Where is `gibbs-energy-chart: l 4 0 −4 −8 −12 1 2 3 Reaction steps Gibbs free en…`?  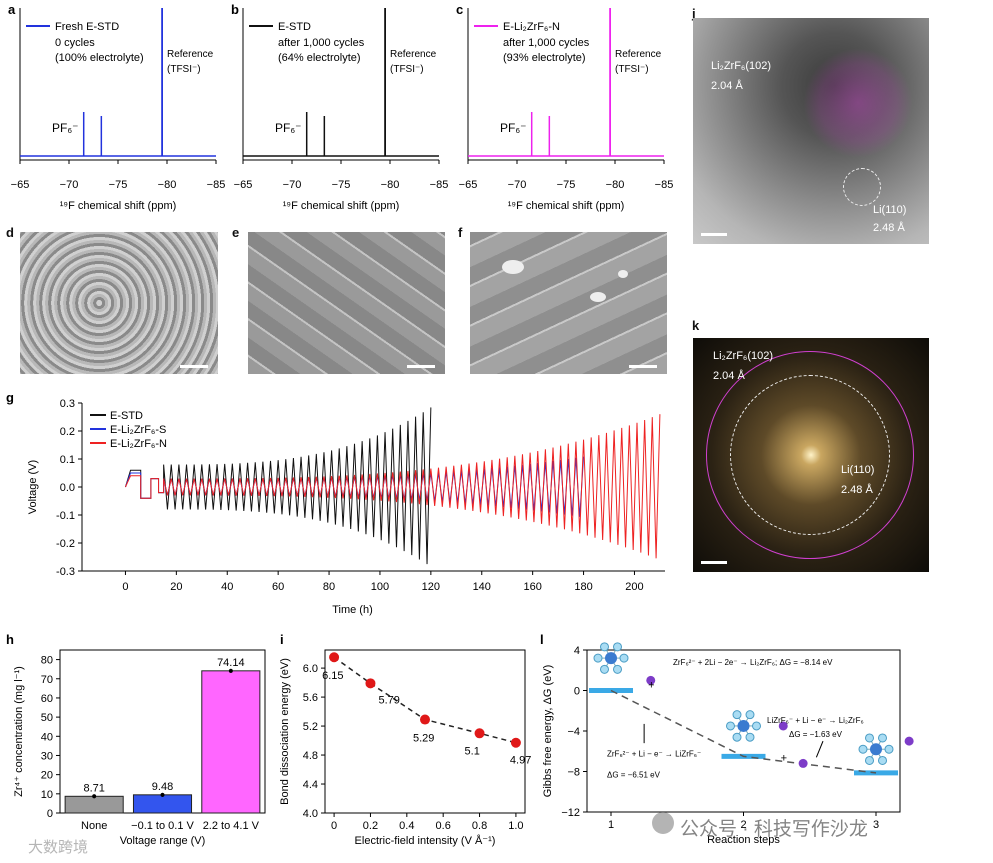 gibbs-energy-chart: l 4 0 −4 −8 −12 1 2 3 Reaction steps Gibbs free en… is located at coordinates (727, 739).